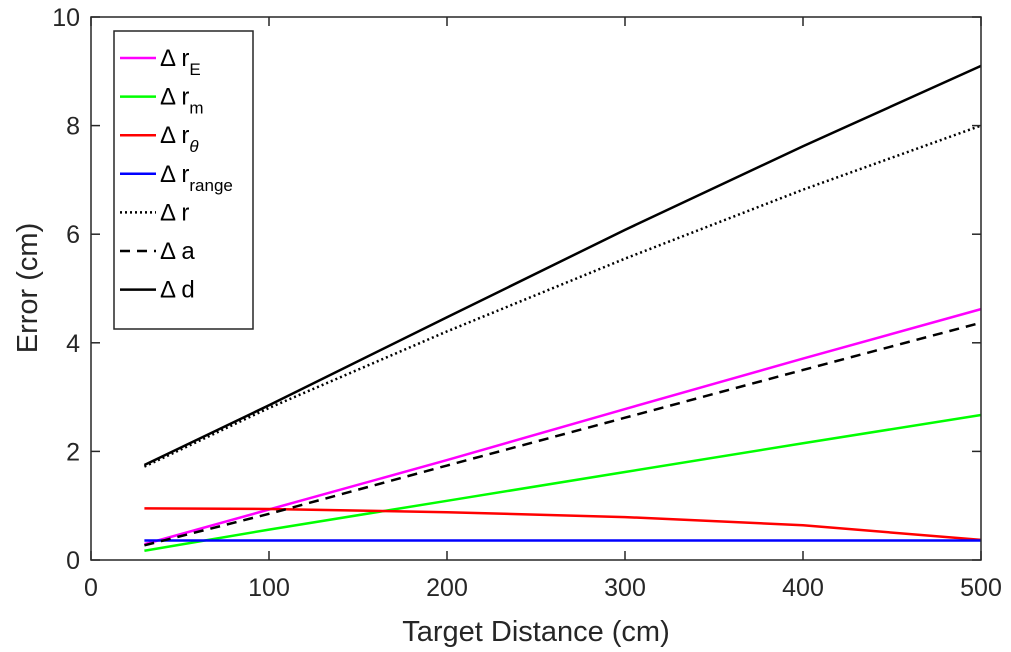  What do you see at coordinates (73, 127) in the screenshot?
I see `y-tick-label: 8` at bounding box center [73, 127].